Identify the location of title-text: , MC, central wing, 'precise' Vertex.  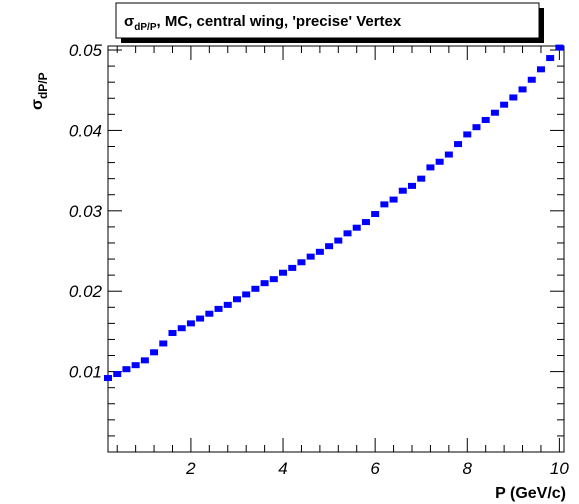
(279, 21).